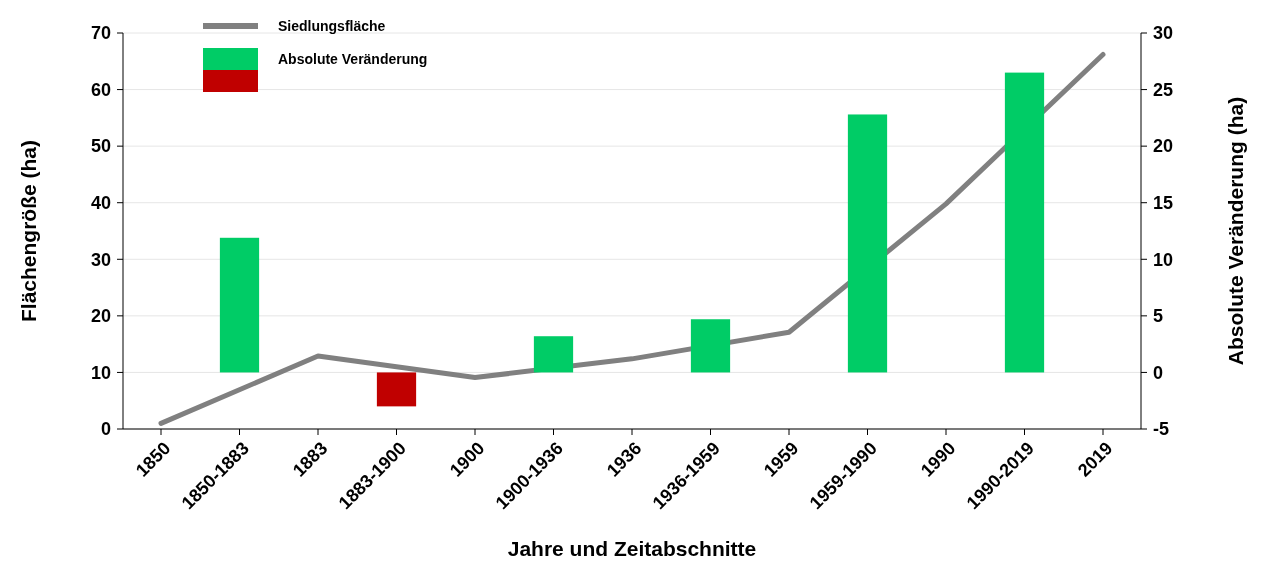 The width and height of the screenshot is (1266, 574). Describe the element at coordinates (1163, 203) in the screenshot. I see `y2-tick-label: 15` at that location.